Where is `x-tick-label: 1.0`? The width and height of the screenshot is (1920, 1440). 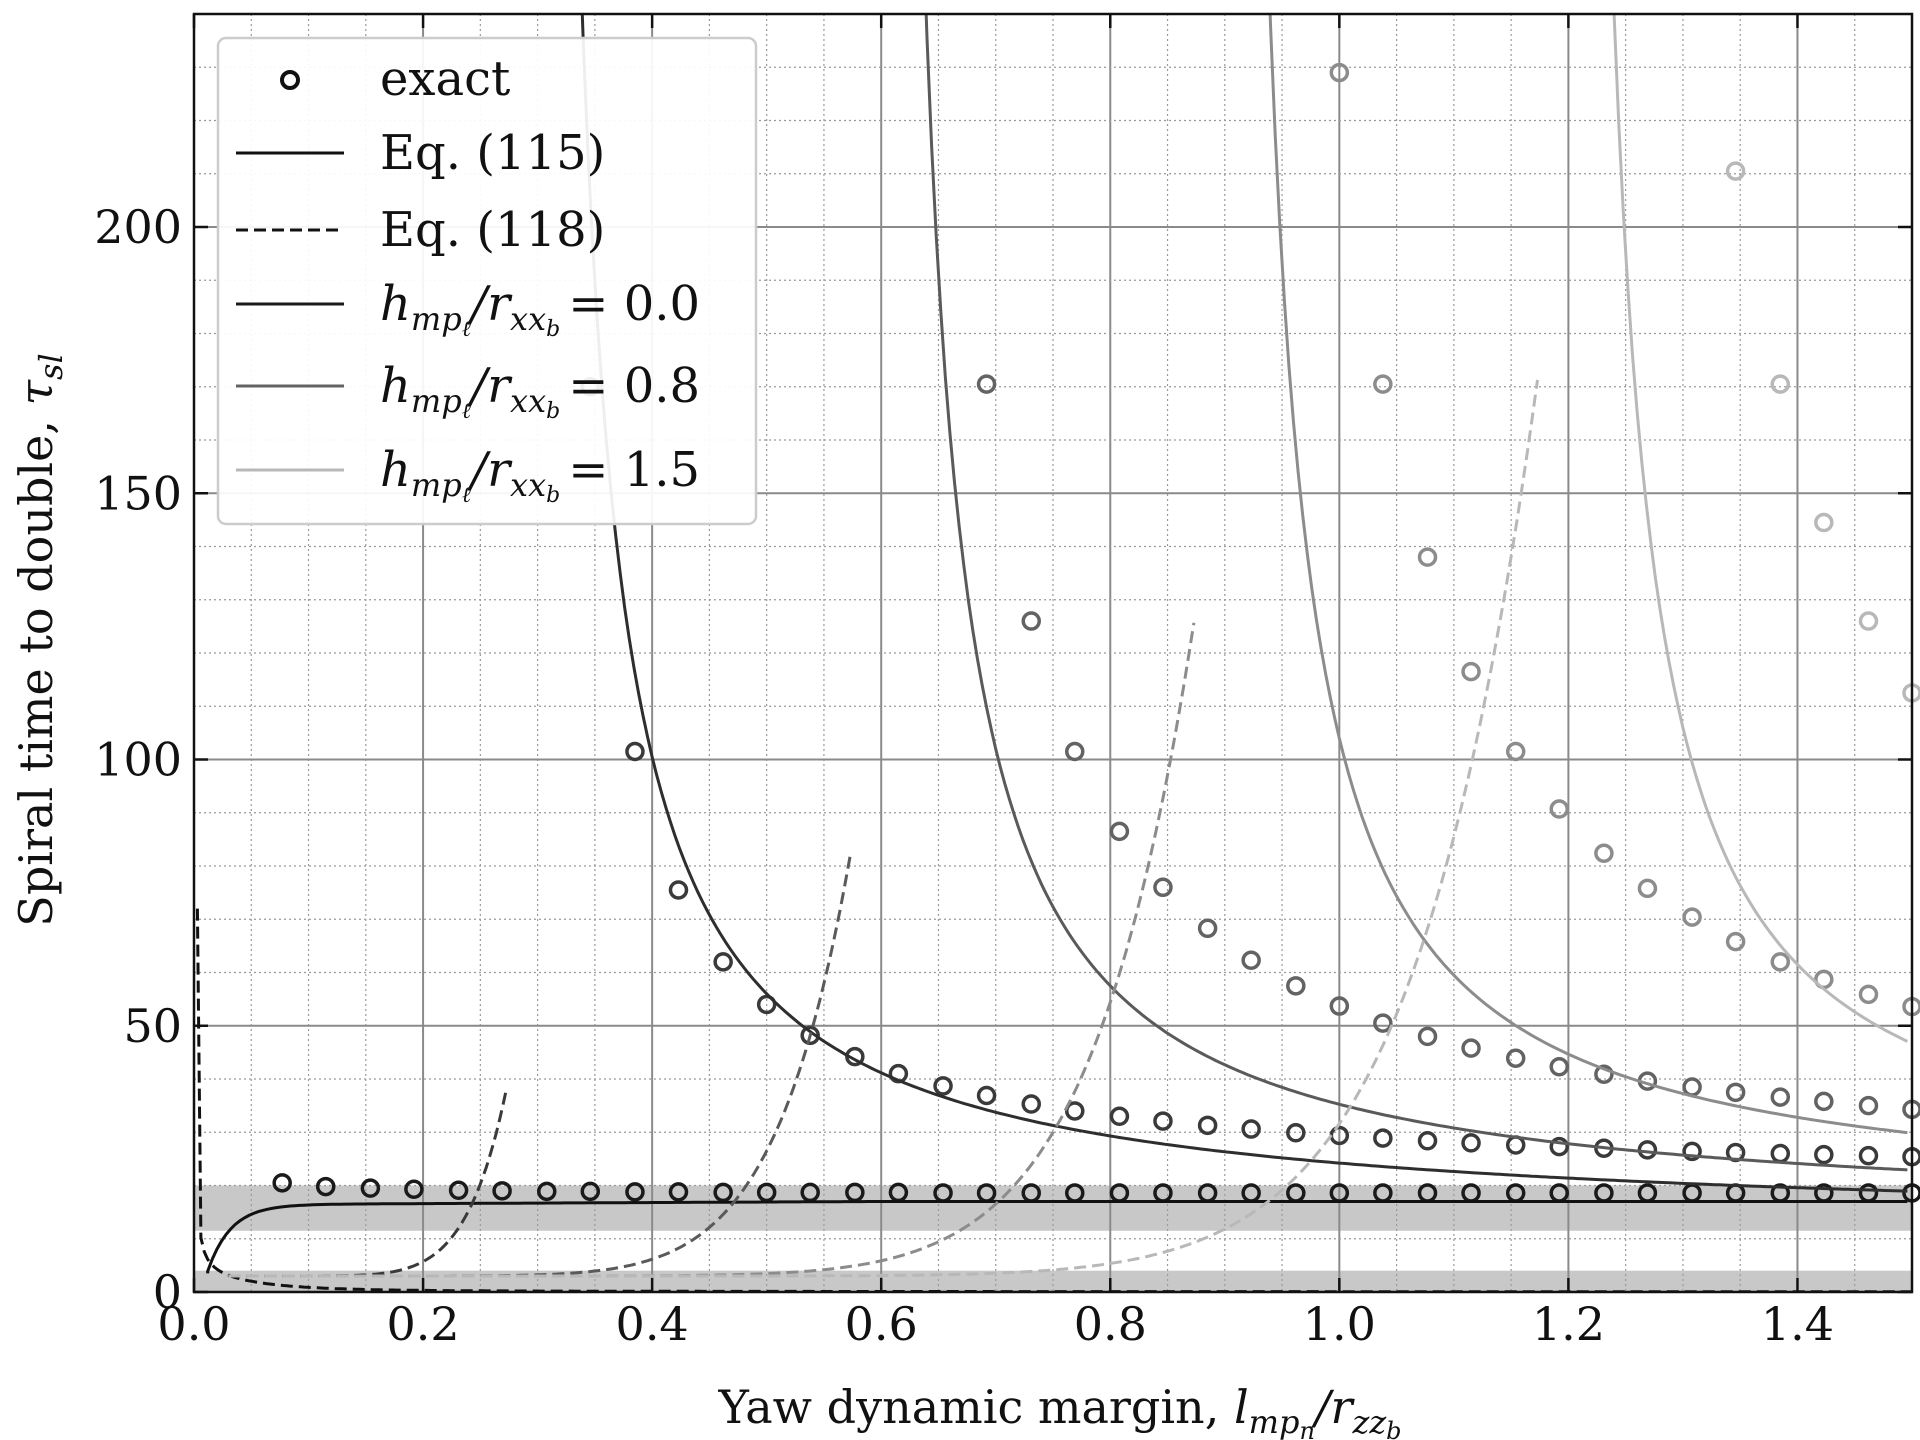 x-tick-label: 1.0 is located at coordinates (1339, 1324).